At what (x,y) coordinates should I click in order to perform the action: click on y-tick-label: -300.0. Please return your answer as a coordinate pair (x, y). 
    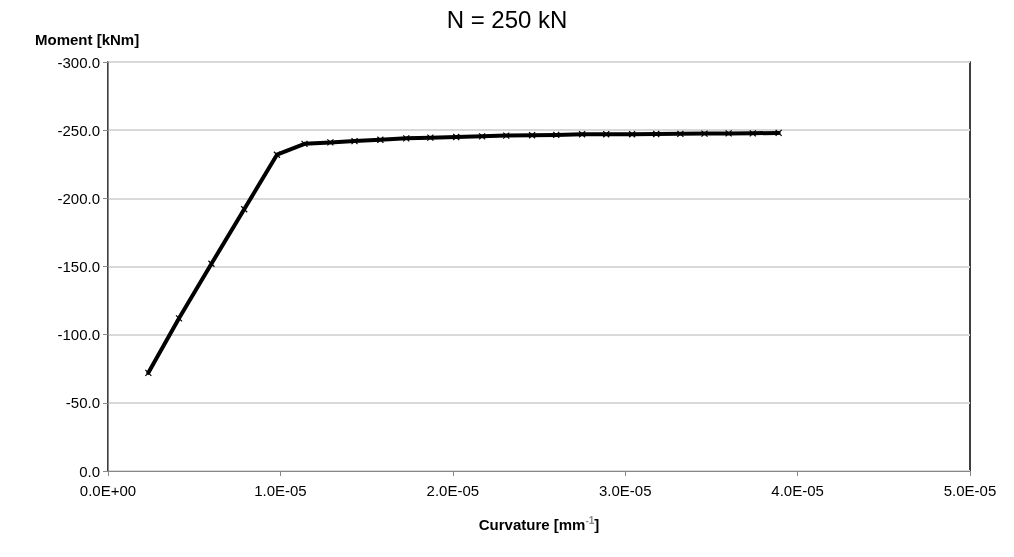
    Looking at the image, I should click on (78, 62).